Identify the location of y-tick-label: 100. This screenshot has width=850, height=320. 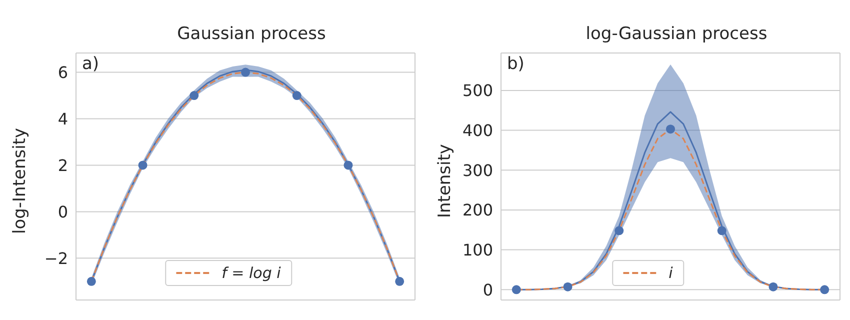
(477, 250).